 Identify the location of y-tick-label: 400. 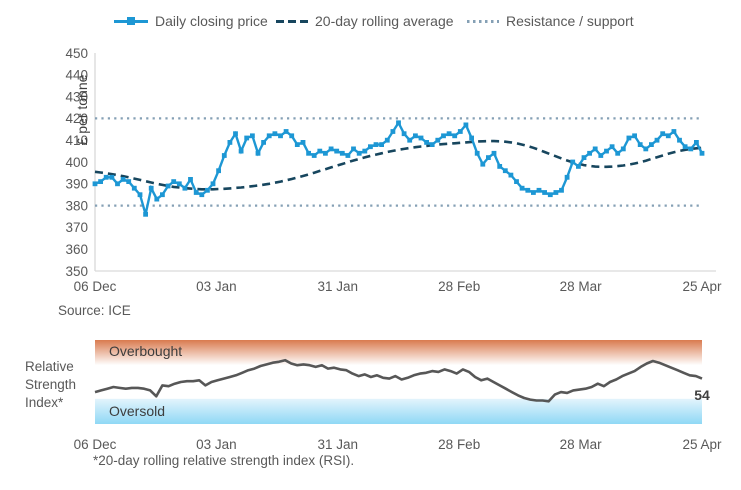
(76, 162).